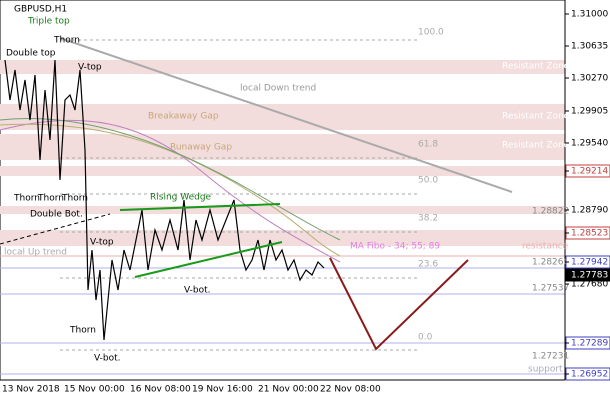  I want to click on annotation: Runaway Gap, so click(201, 148).